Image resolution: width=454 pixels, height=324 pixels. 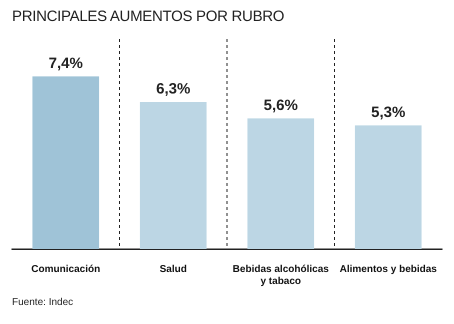 I want to click on data-label: 5,3%, so click(x=388, y=112).